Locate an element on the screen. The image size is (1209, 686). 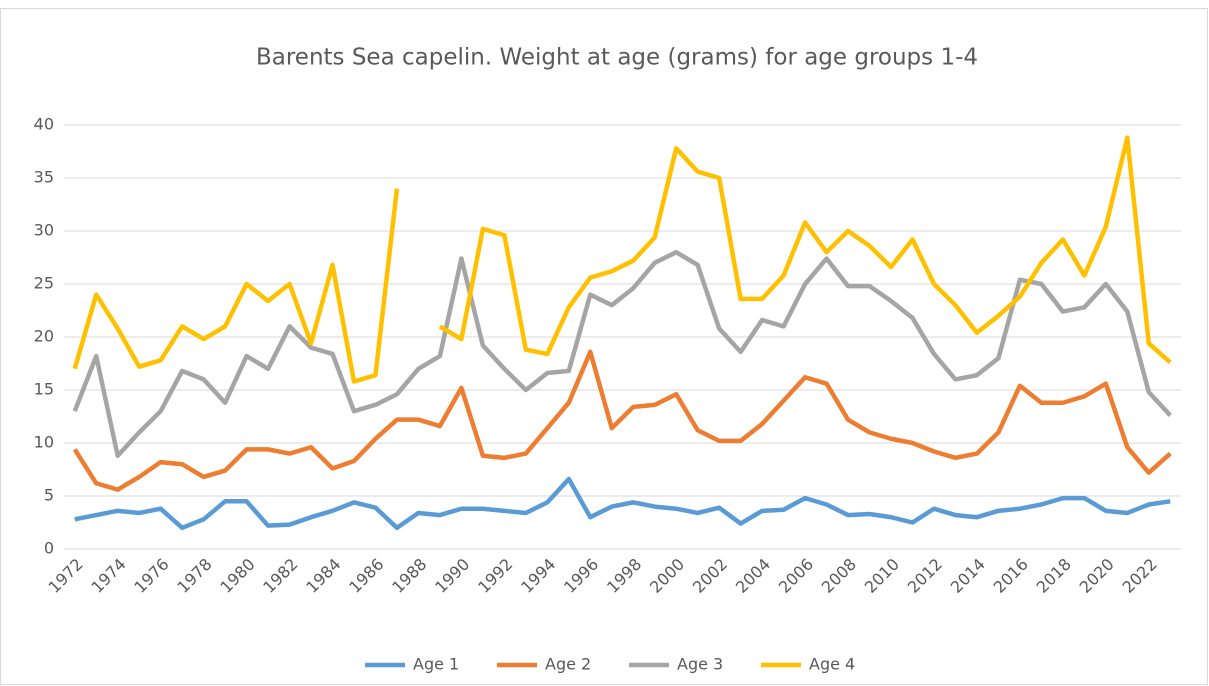
y-tick-label: 40 is located at coordinates (44, 124).